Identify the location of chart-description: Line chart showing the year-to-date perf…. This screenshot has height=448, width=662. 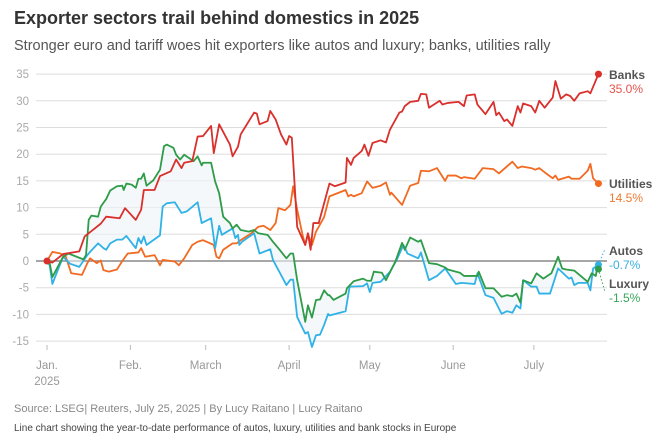
(235, 428).